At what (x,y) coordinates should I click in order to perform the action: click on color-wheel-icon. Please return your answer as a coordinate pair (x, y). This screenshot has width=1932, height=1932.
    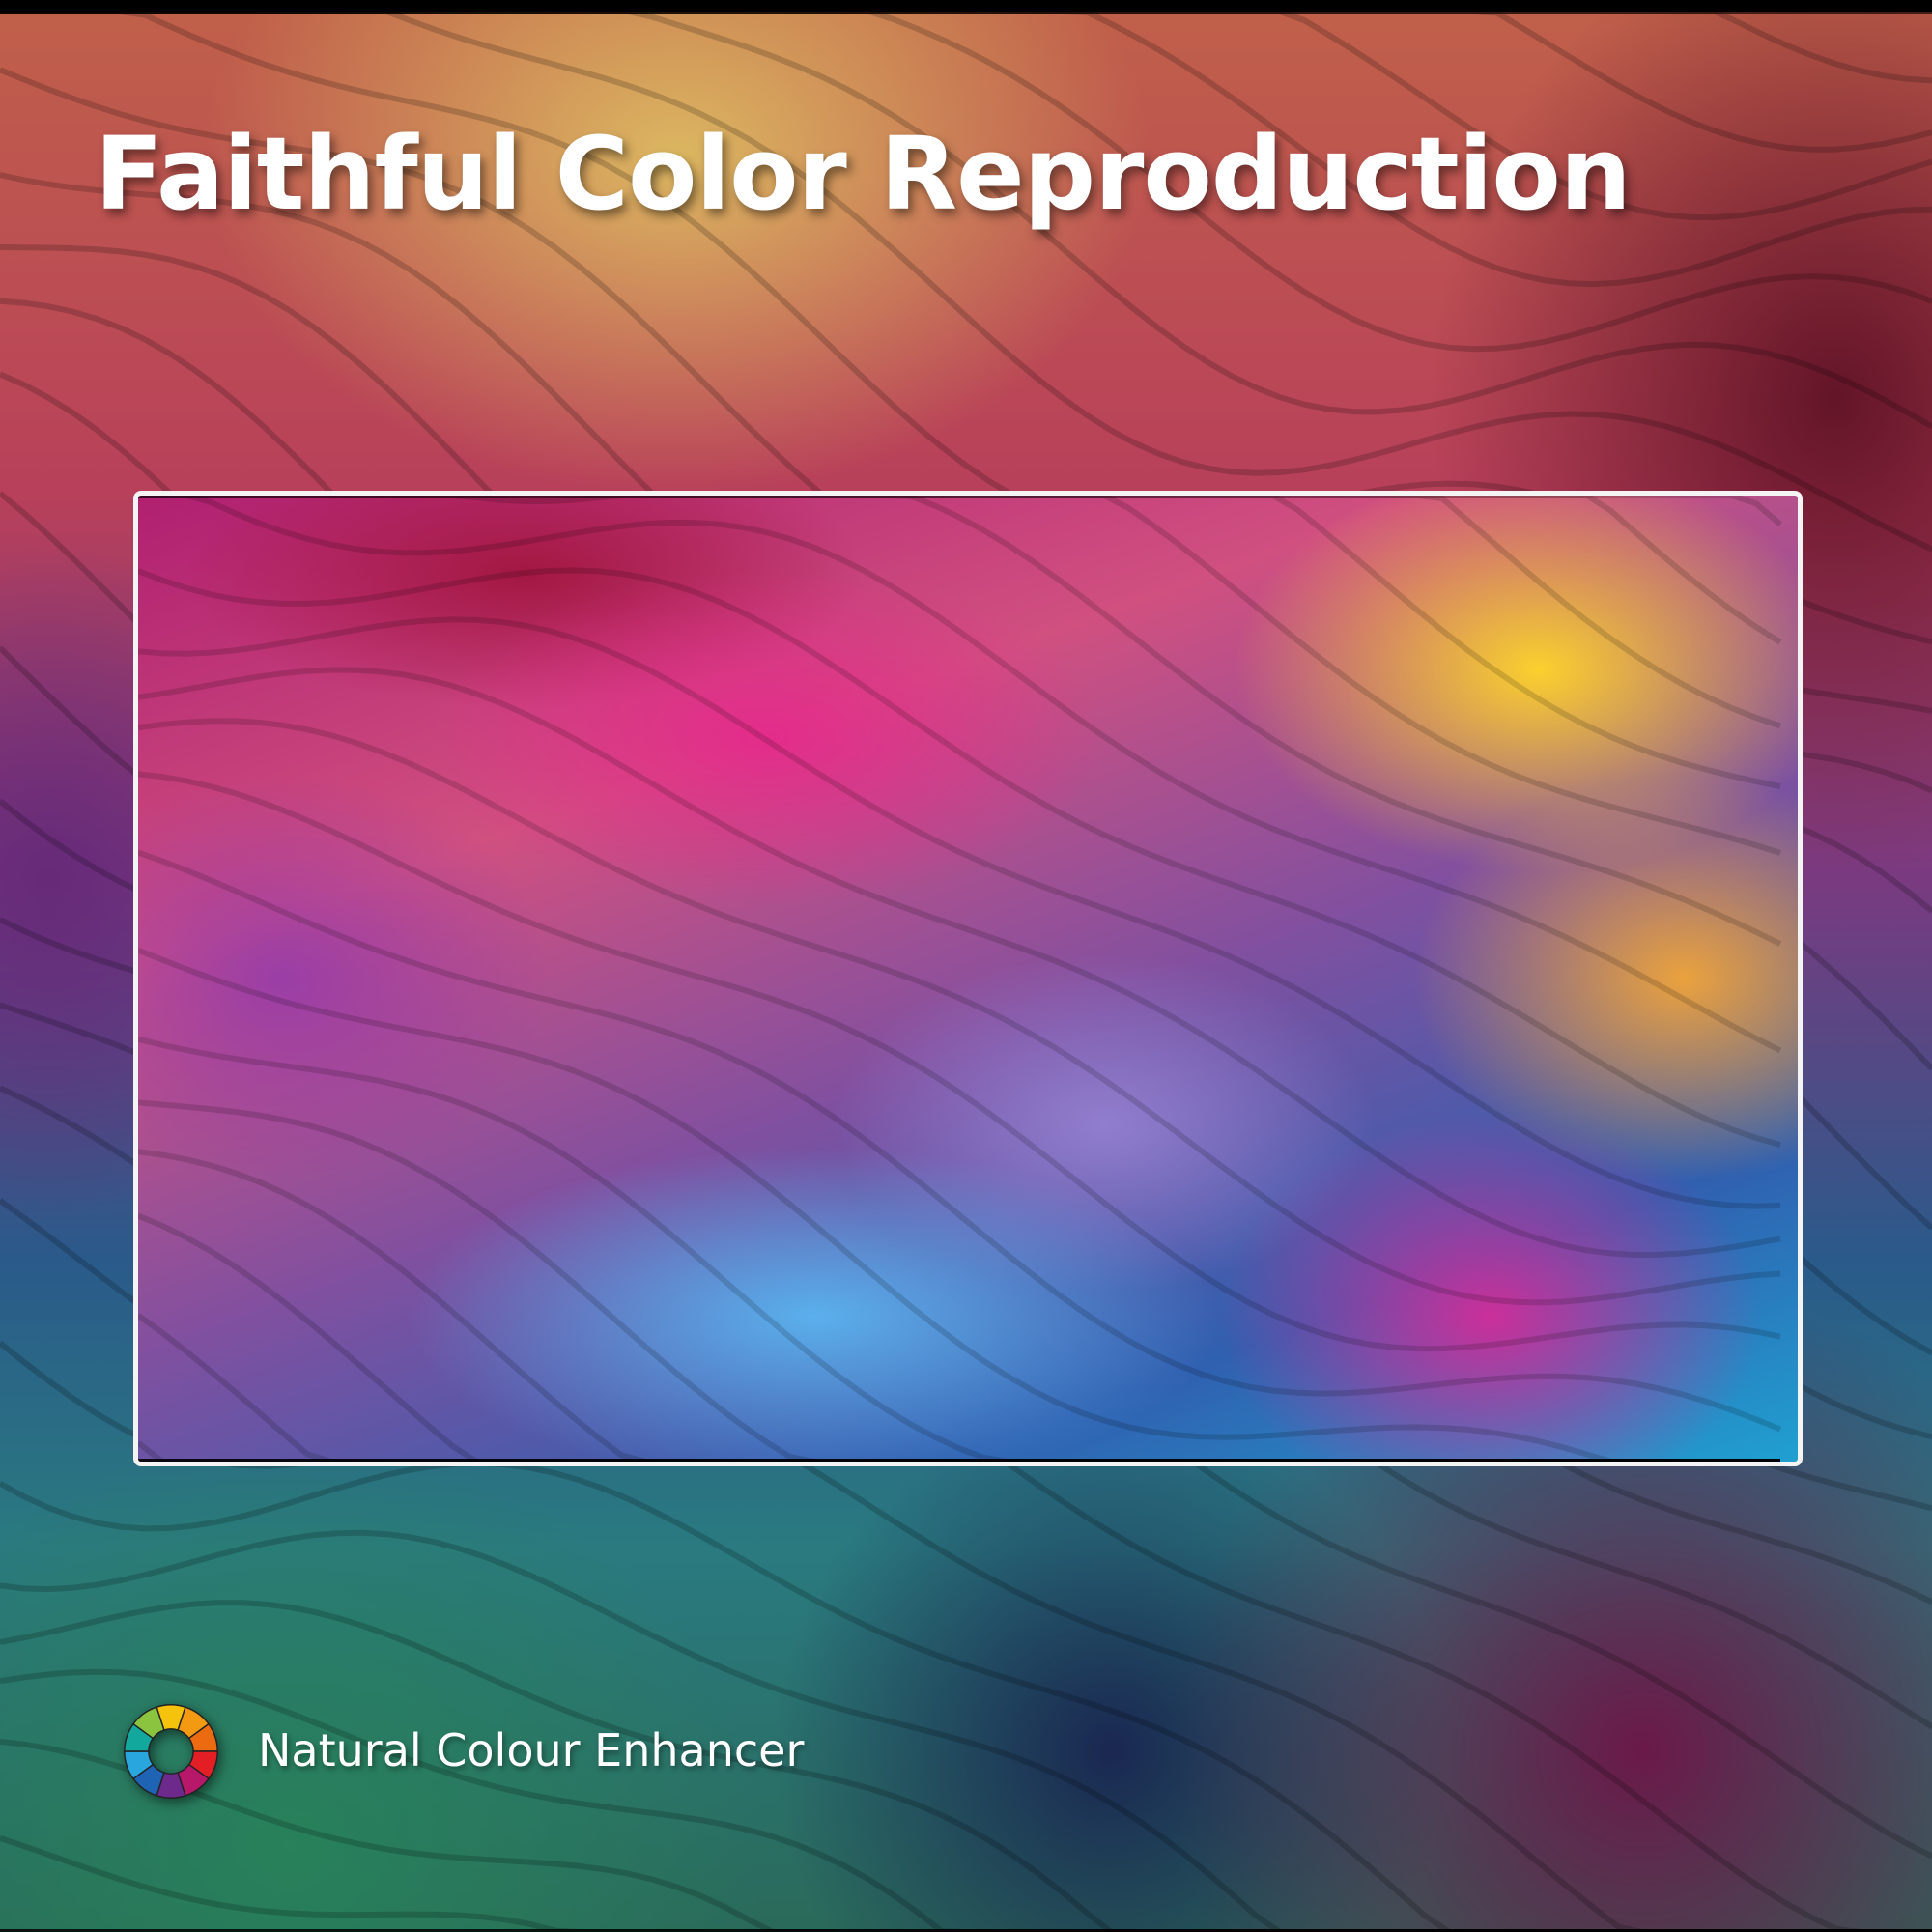
    Looking at the image, I should click on (171, 1751).